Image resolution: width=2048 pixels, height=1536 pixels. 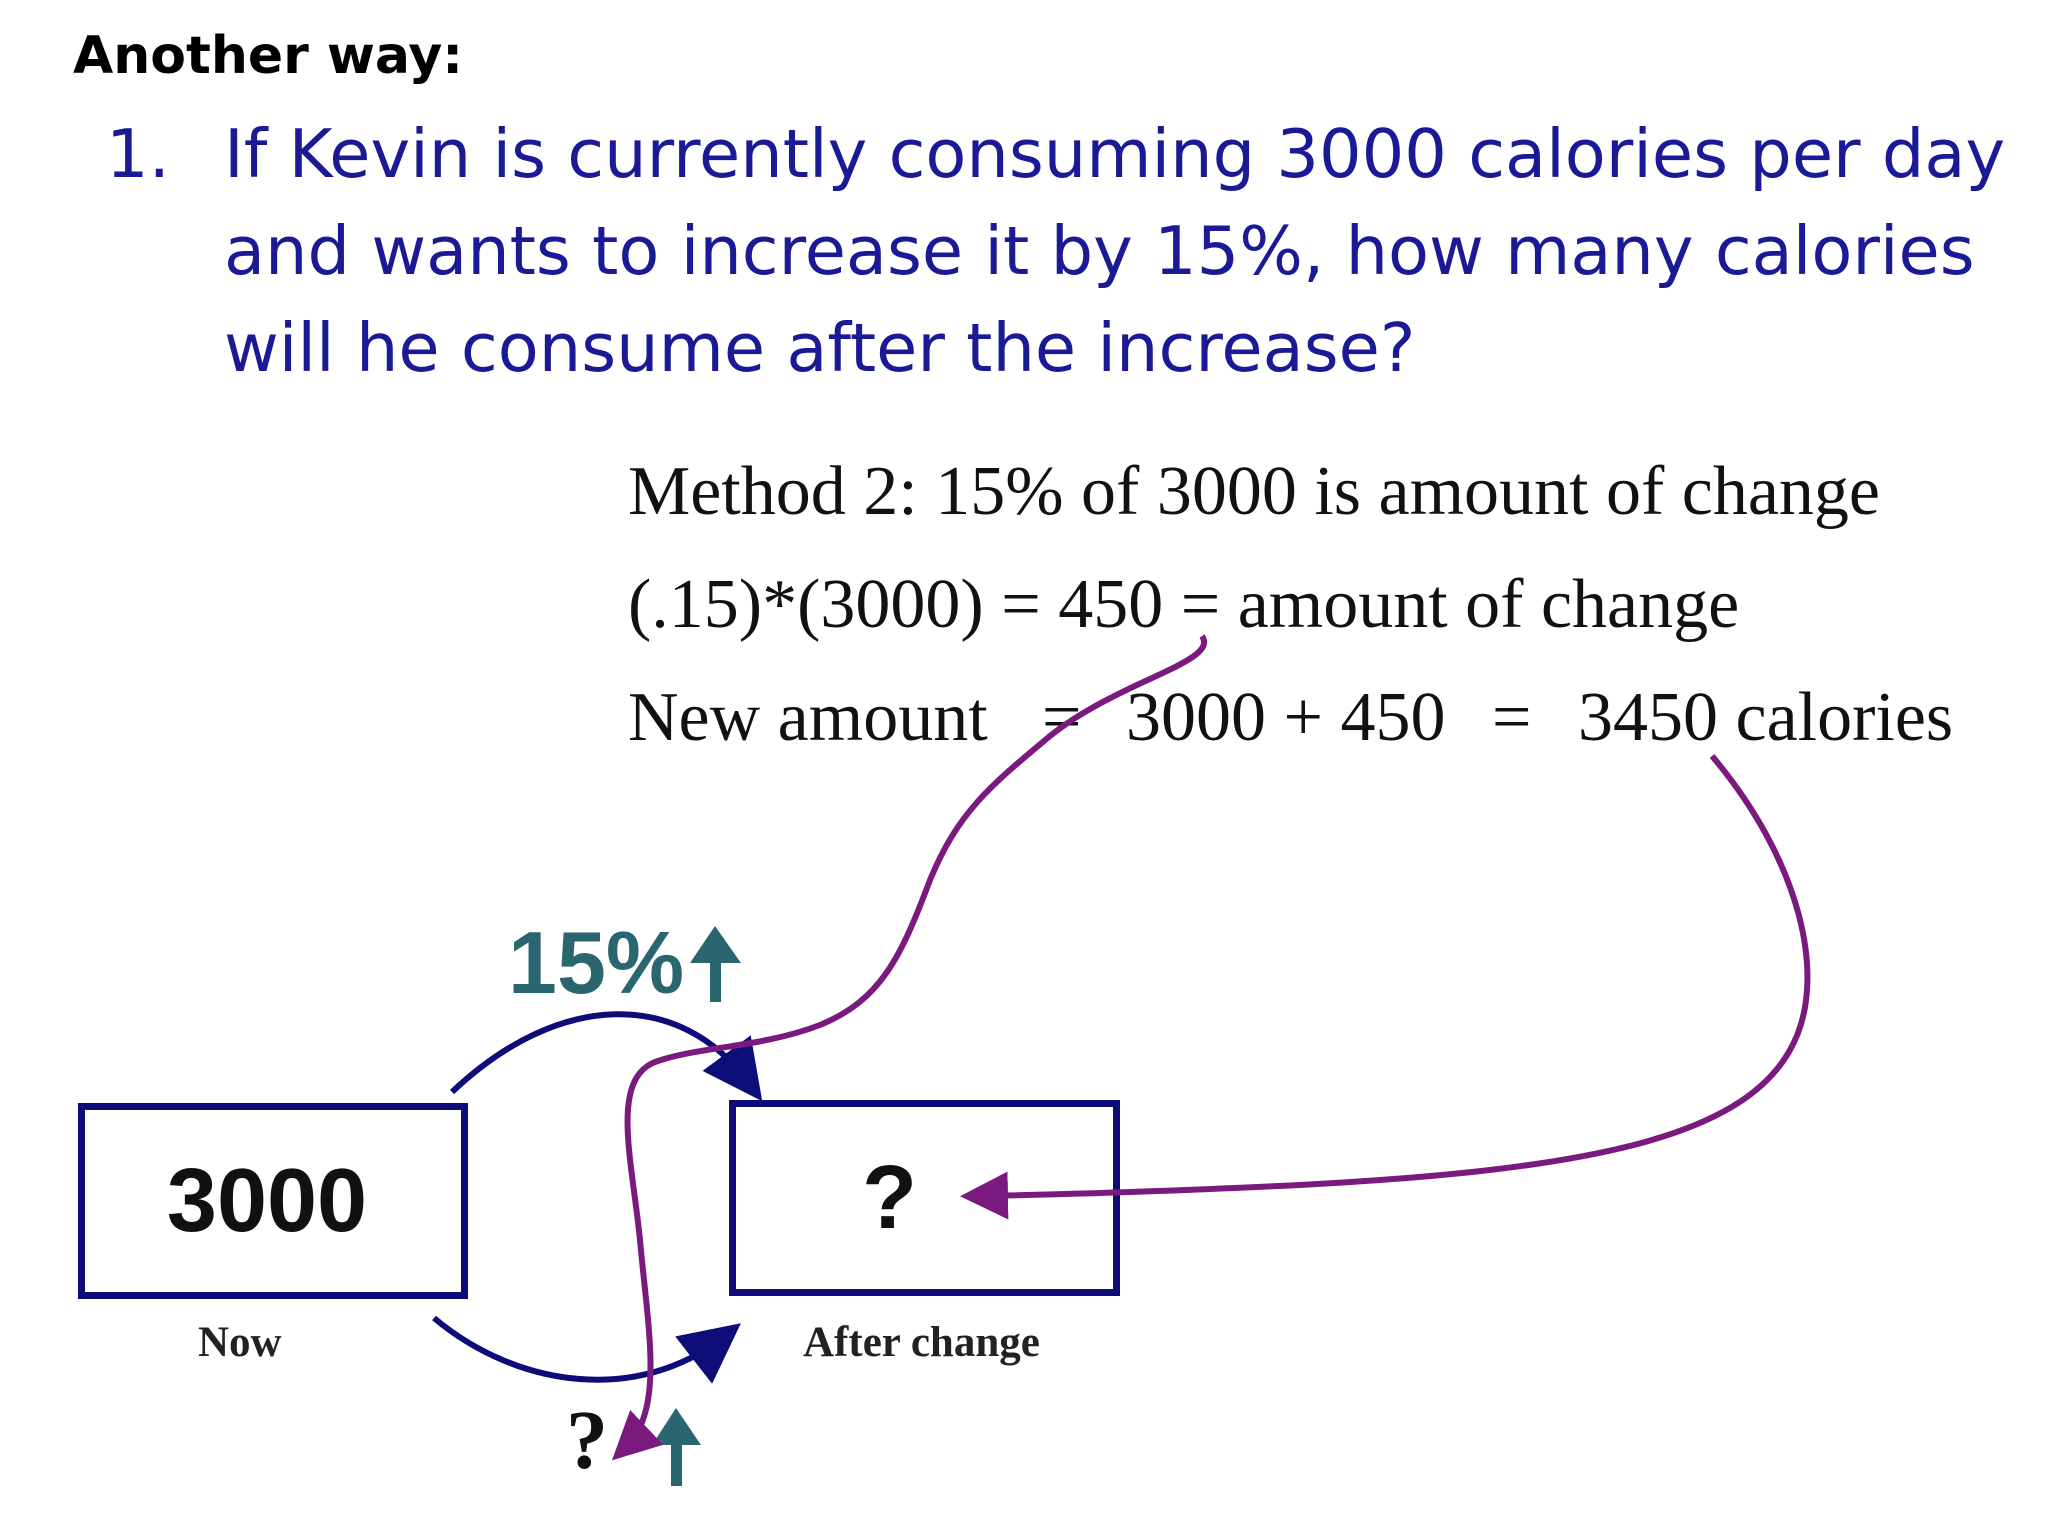 What do you see at coordinates (808, 717) in the screenshot?
I see `method-line-3-label: New amount` at bounding box center [808, 717].